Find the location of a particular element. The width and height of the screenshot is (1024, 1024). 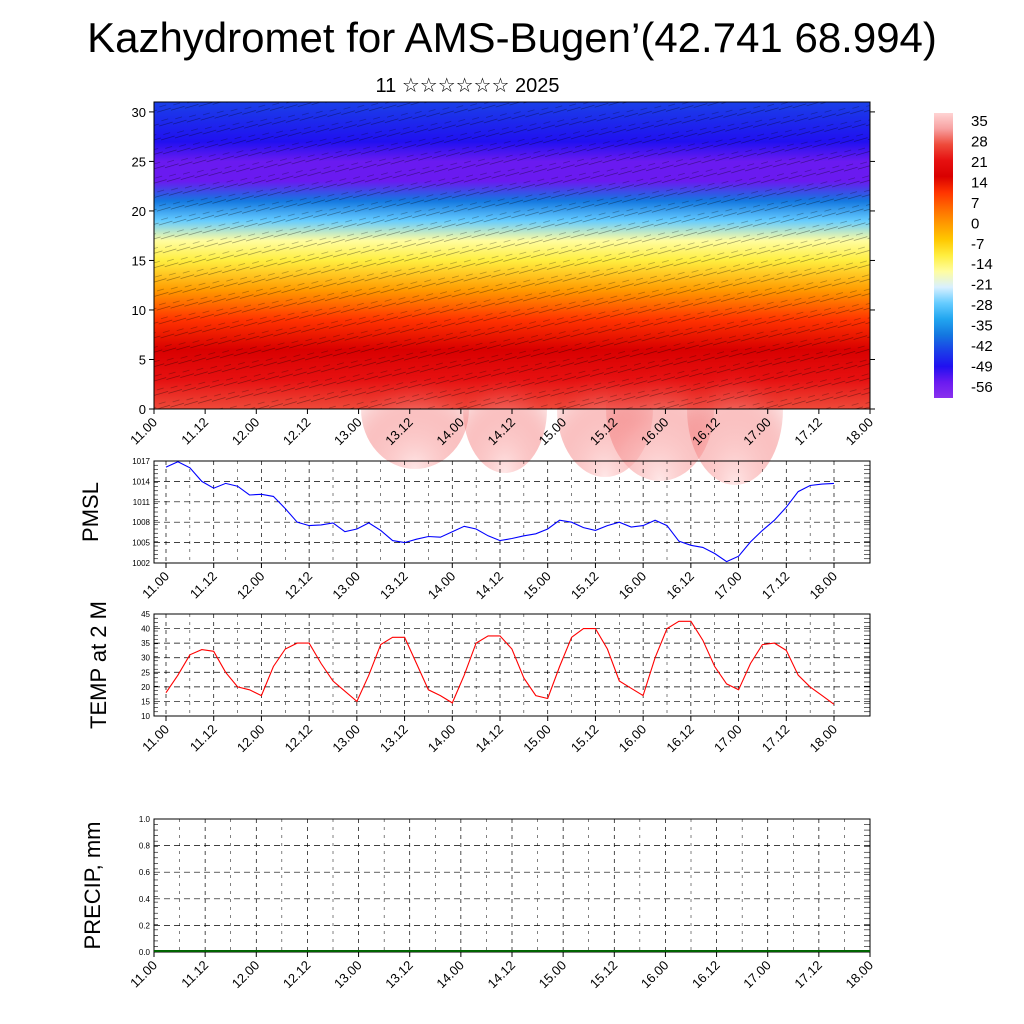

colorbar-label: -42 is located at coordinates (982, 346).